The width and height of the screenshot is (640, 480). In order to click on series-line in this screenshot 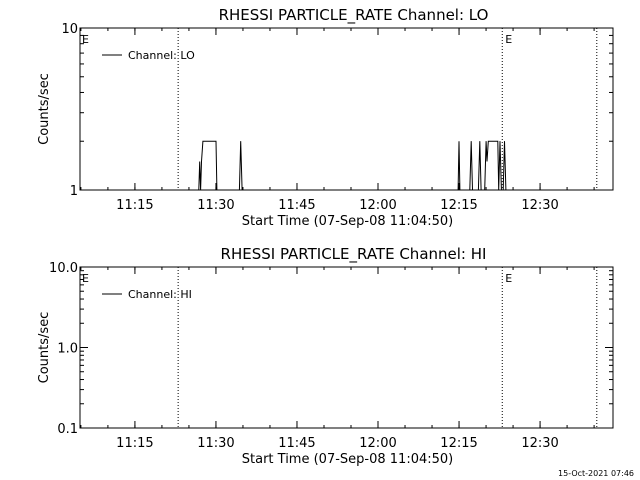, I will do `click(352, 165)`.